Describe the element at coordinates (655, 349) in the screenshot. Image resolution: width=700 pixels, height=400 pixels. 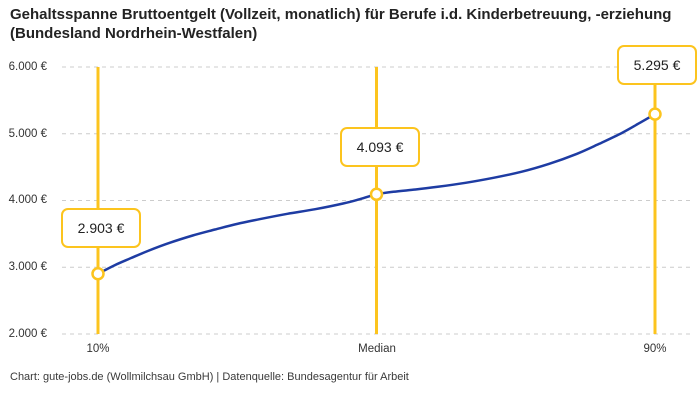
I see `x-axis-tick-label-90pct: 90%` at that location.